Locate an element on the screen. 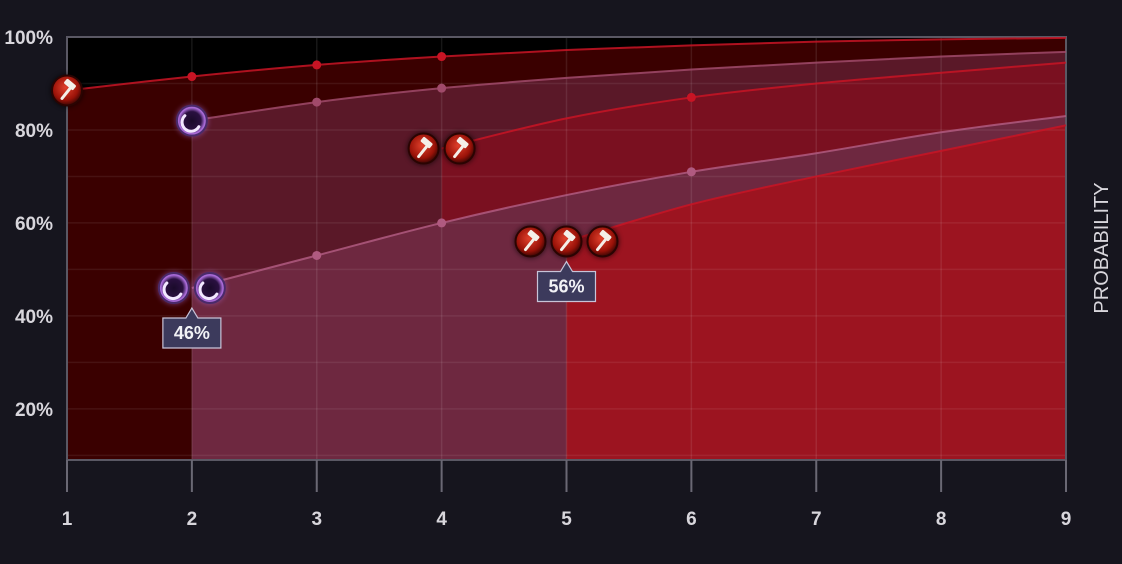  y-tick-label: 40% is located at coordinates (34, 317).